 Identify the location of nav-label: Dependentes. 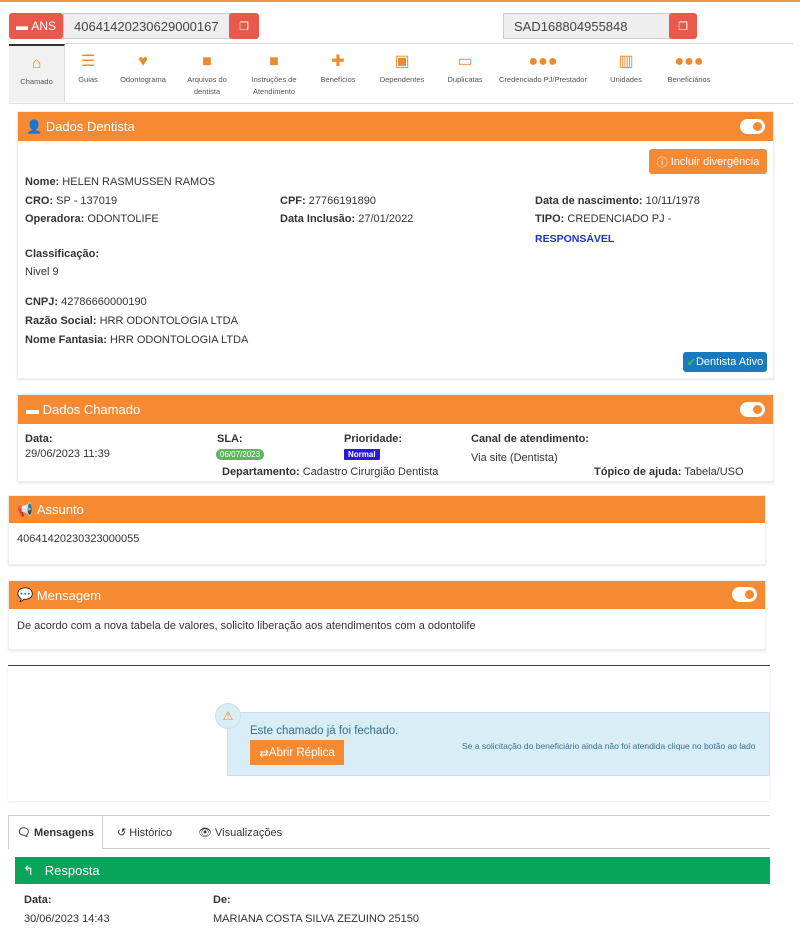
(402, 79).